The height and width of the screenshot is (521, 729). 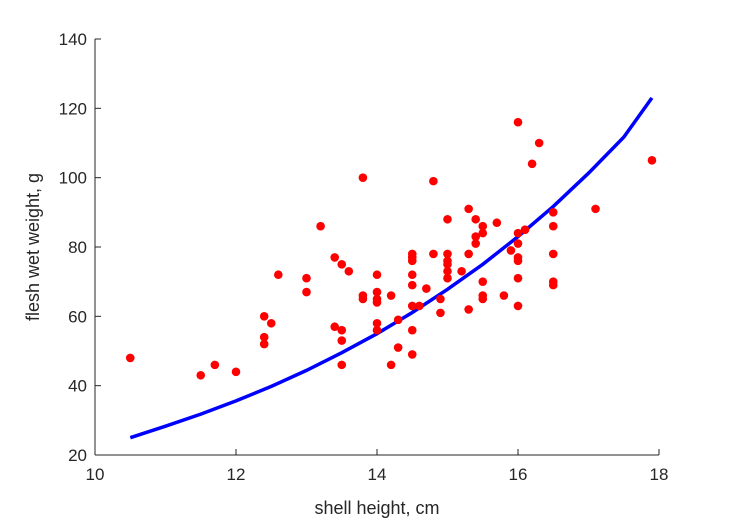 What do you see at coordinates (236, 474) in the screenshot?
I see `x-tick-label: 12` at bounding box center [236, 474].